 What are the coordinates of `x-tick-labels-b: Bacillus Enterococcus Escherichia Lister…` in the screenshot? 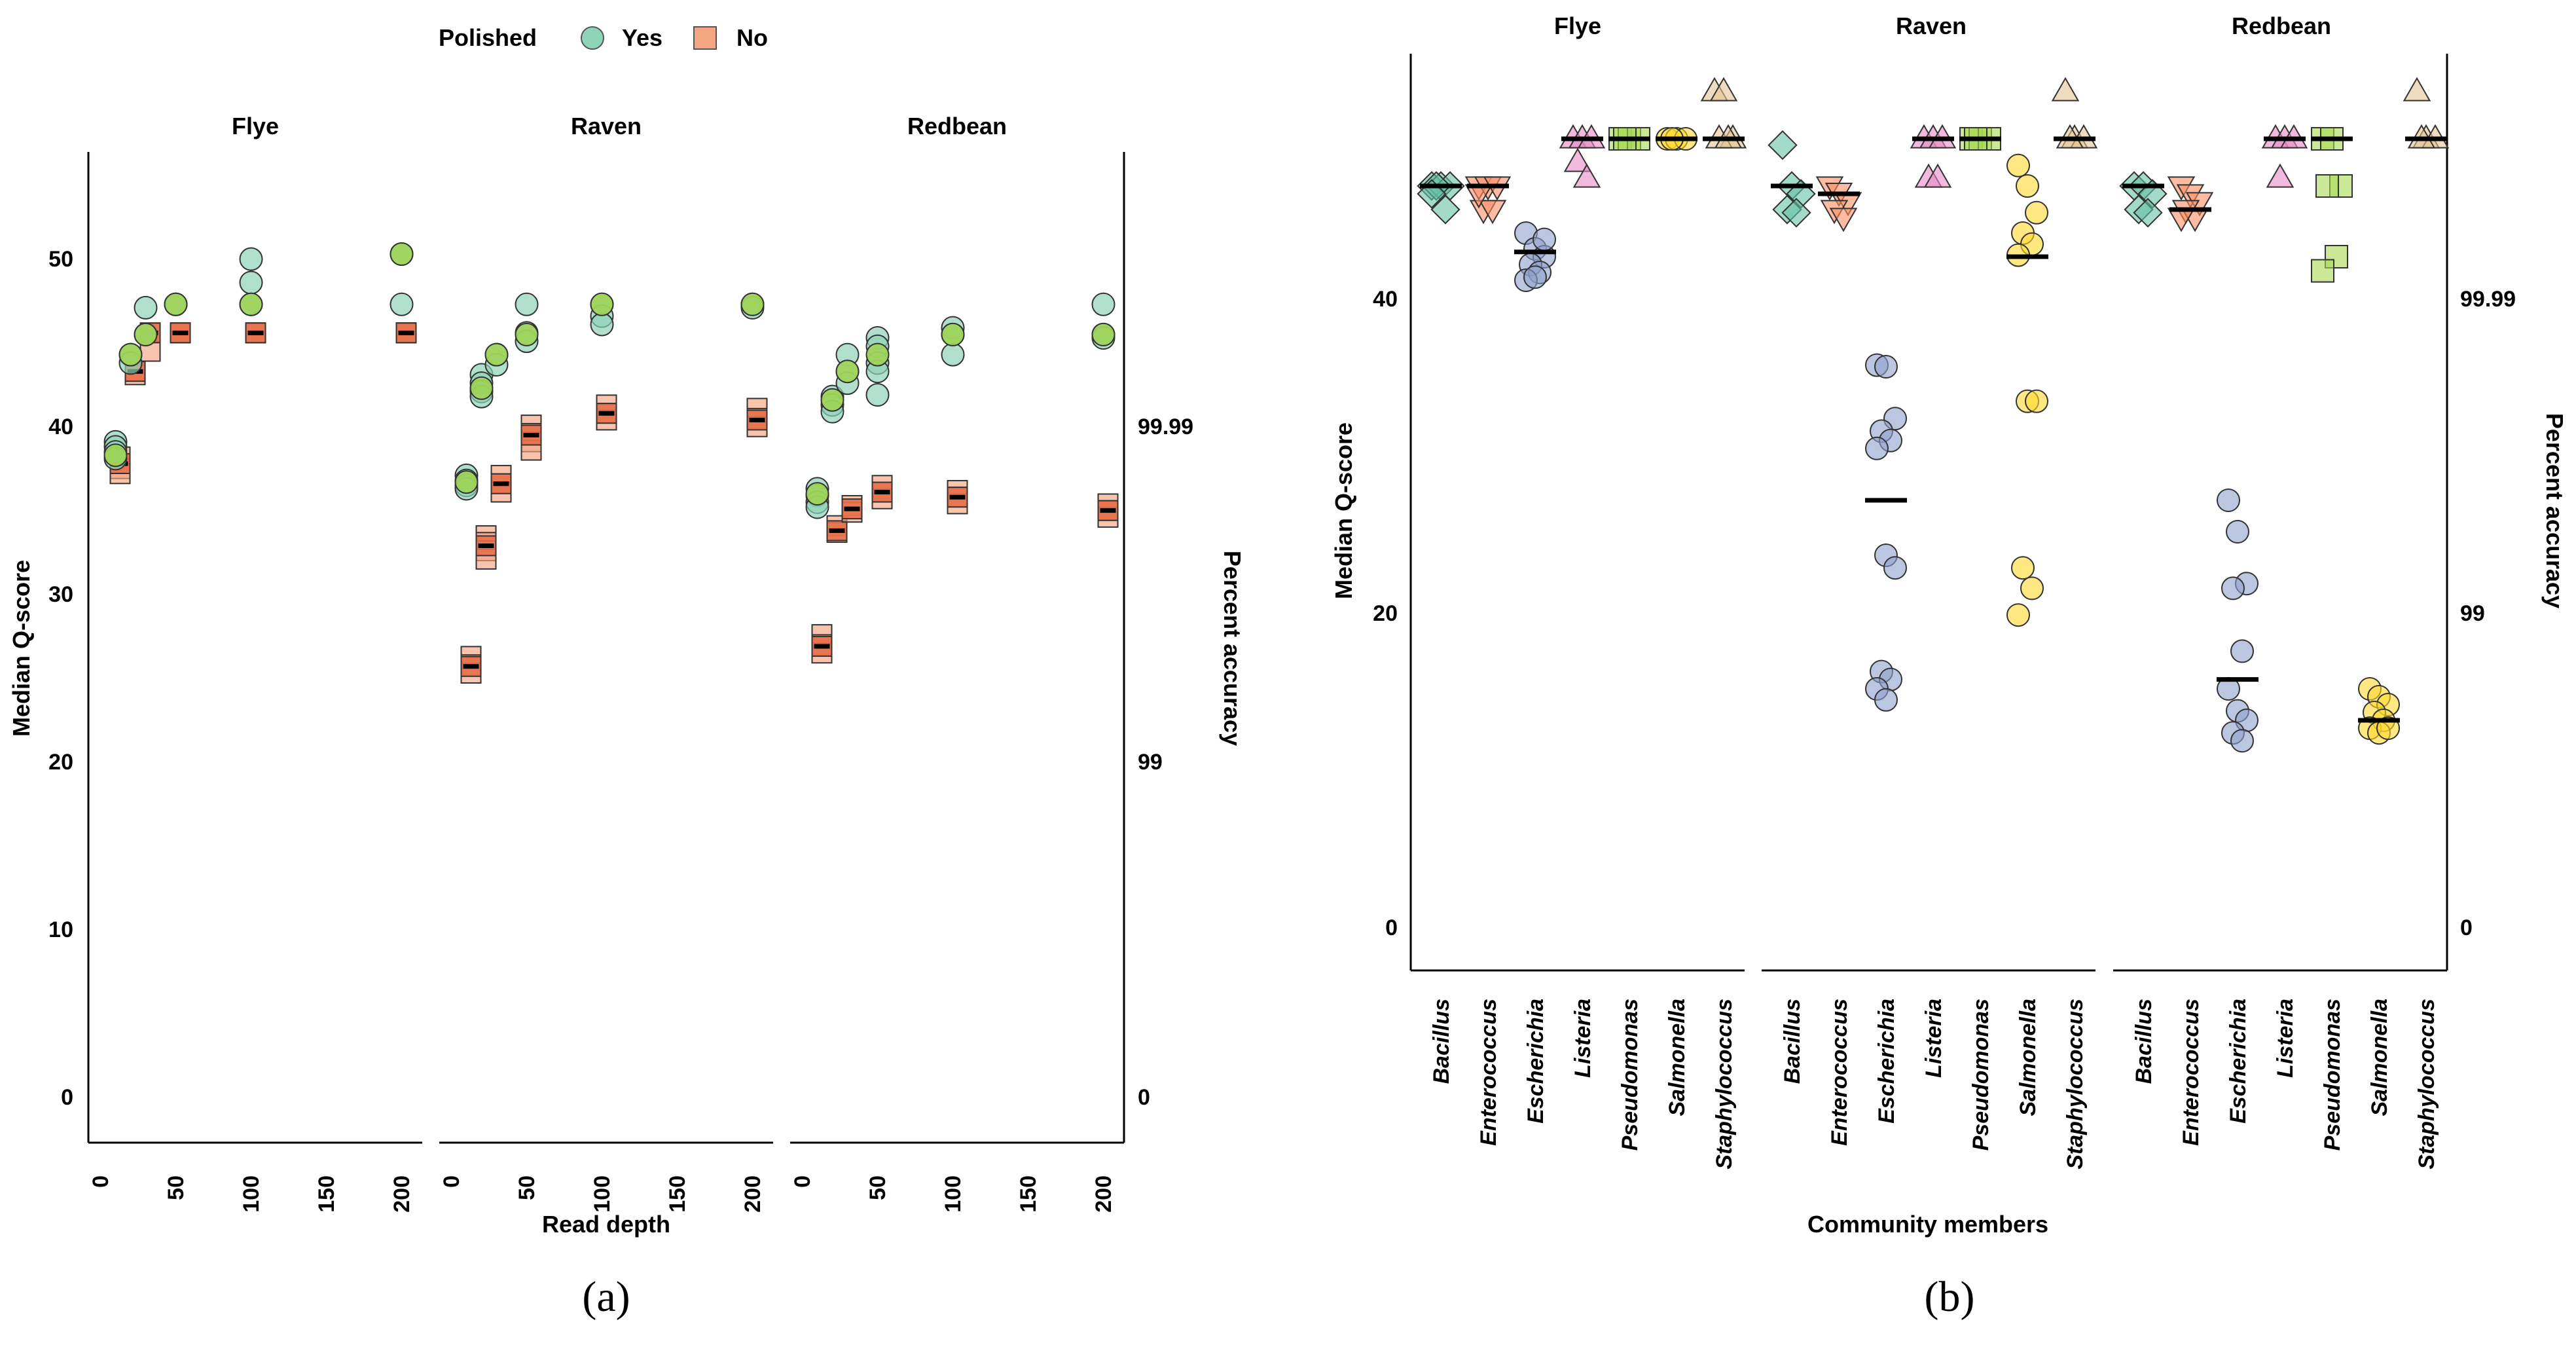 It's located at (1934, 1084).